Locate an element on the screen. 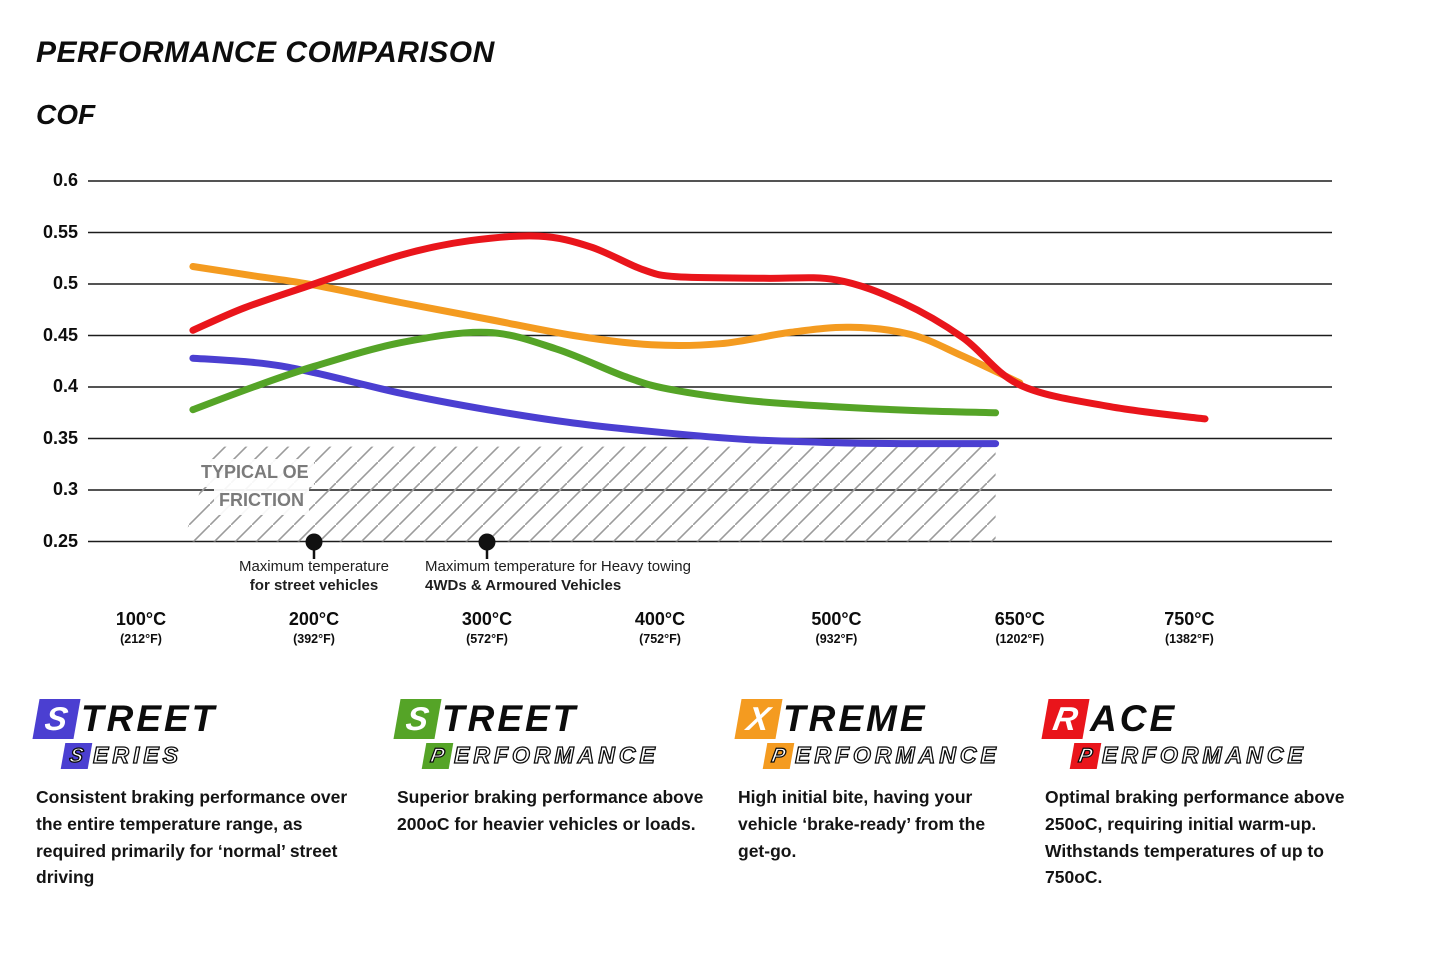  logo-word2-rest: ERIES is located at coordinates (137, 754).